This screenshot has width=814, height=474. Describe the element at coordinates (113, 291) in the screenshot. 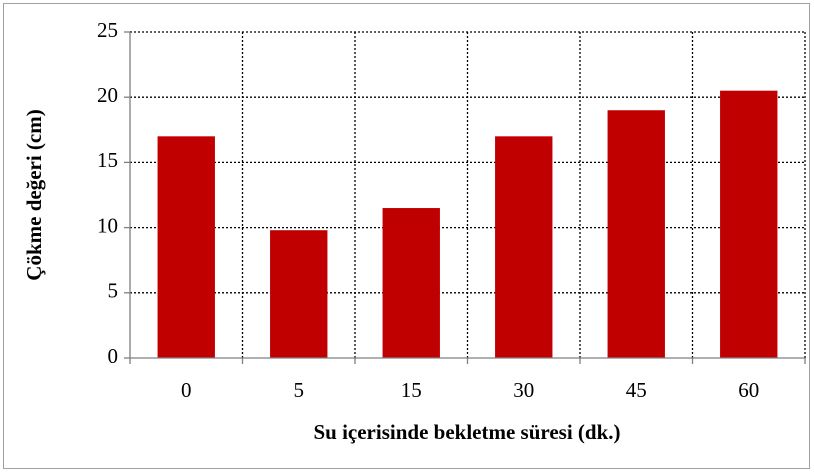

I see `y-tick-label: 5` at that location.